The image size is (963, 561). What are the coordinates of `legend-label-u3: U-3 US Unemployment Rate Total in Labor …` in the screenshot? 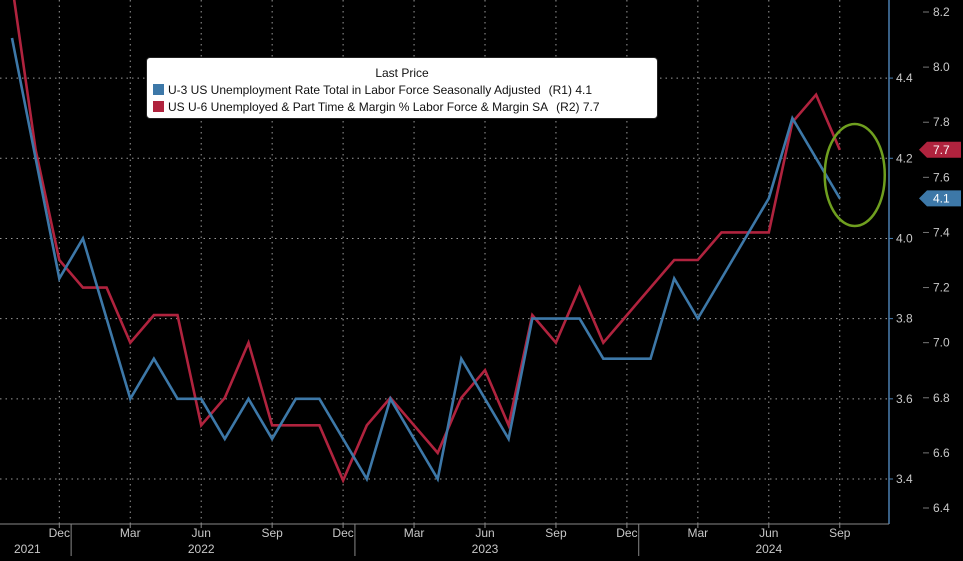 It's located at (354, 90).